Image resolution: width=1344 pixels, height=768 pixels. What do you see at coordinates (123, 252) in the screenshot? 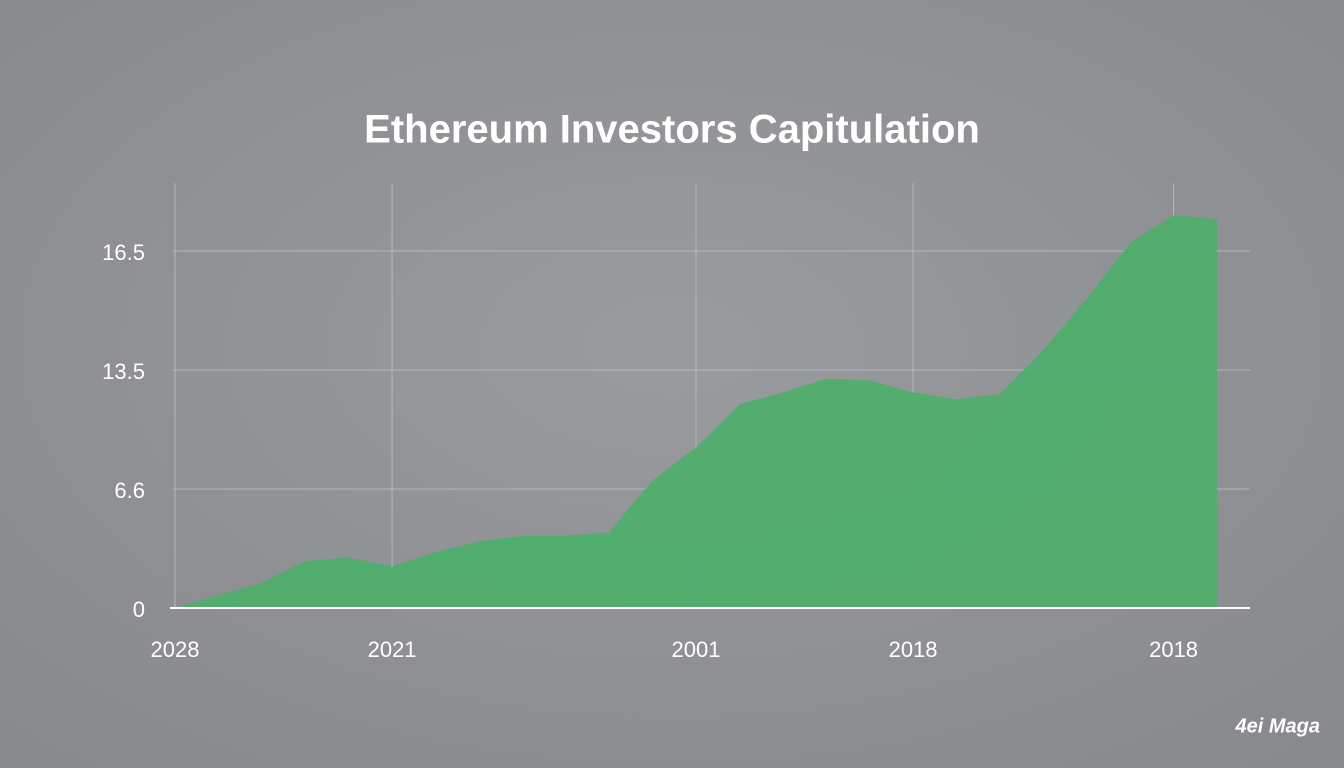
I see `y-tick-label: 16.5` at bounding box center [123, 252].